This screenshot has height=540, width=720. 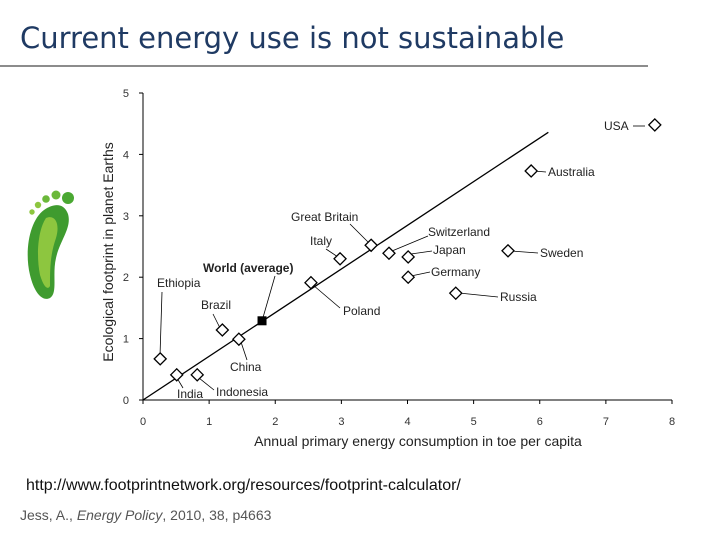 I want to click on point-label: Australia, so click(x=571, y=172).